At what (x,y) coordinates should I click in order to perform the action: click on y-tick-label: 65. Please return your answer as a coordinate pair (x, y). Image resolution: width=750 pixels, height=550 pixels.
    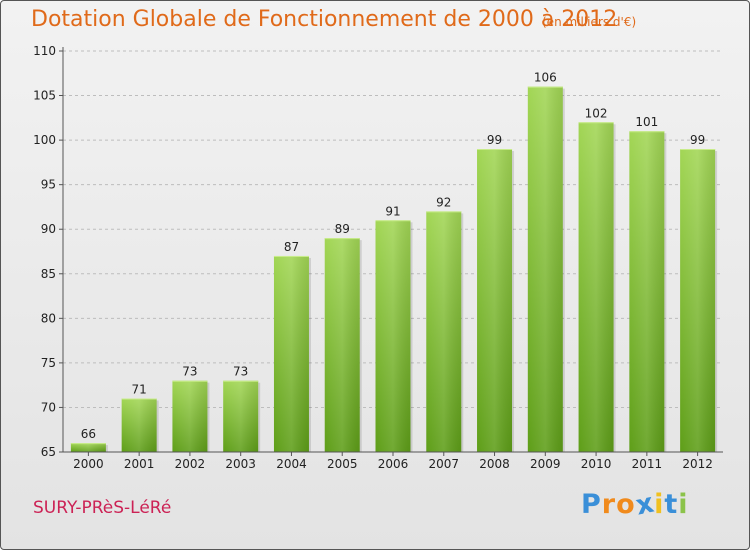
    Looking at the image, I should click on (48, 452).